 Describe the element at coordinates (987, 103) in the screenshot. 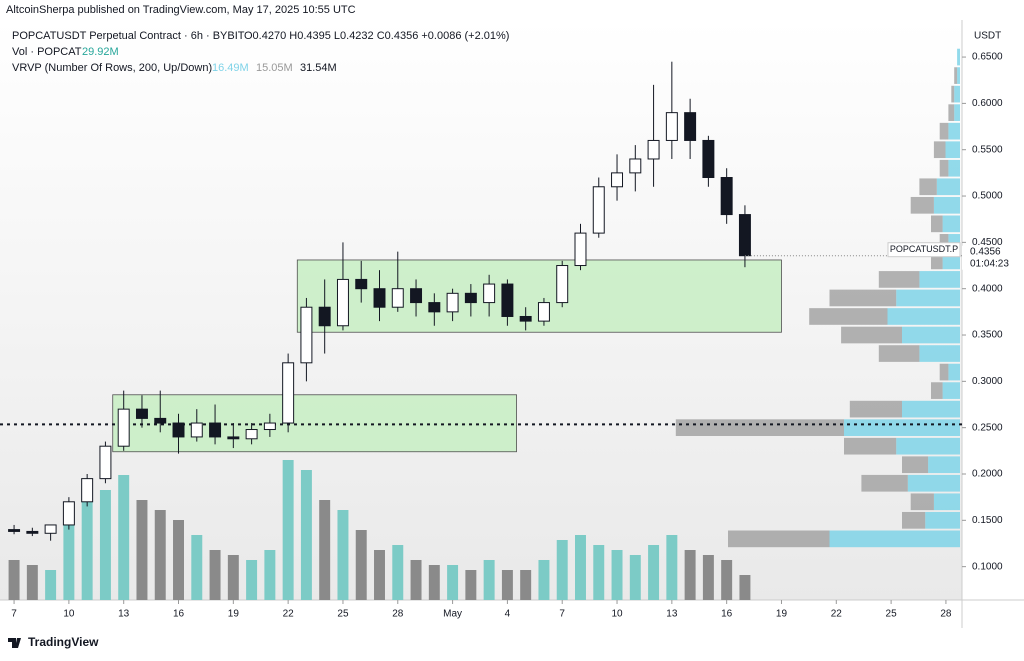

I see `y-tick-label: 0.6000` at that location.